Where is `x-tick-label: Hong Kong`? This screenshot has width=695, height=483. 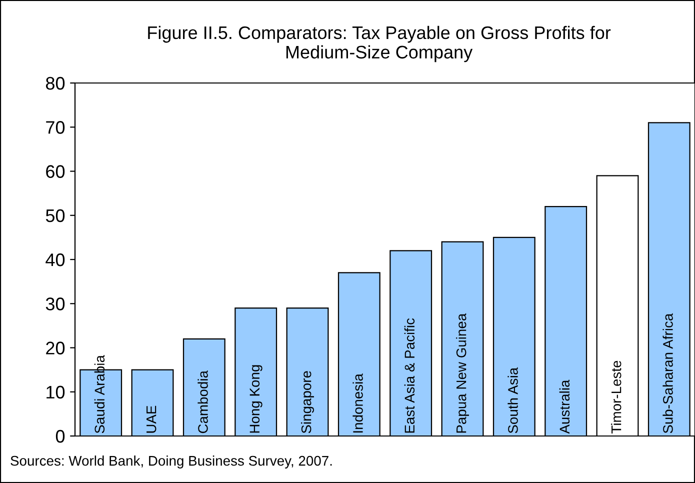 x-tick-label: Hong Kong is located at coordinates (256, 399).